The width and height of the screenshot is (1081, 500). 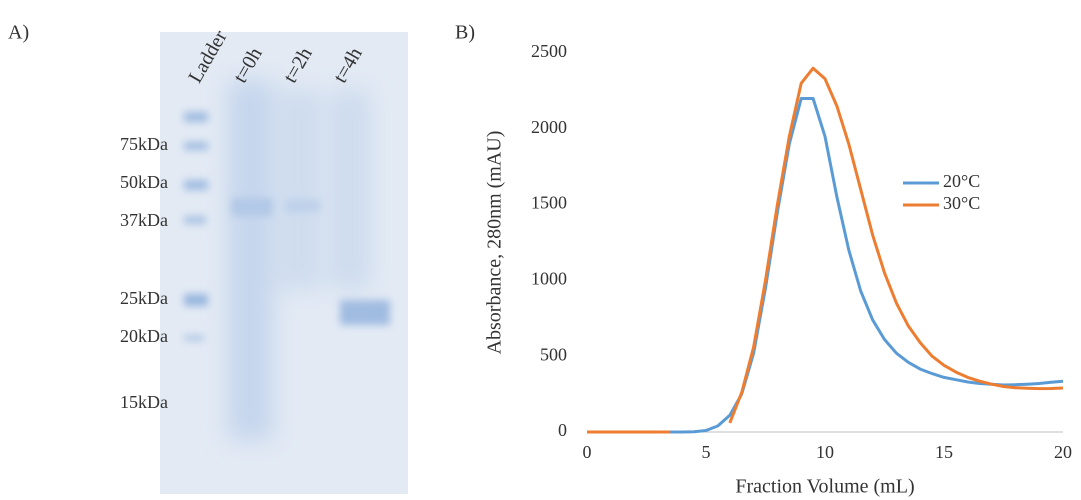 What do you see at coordinates (549, 279) in the screenshot?
I see `y-tick-label: 1000` at bounding box center [549, 279].